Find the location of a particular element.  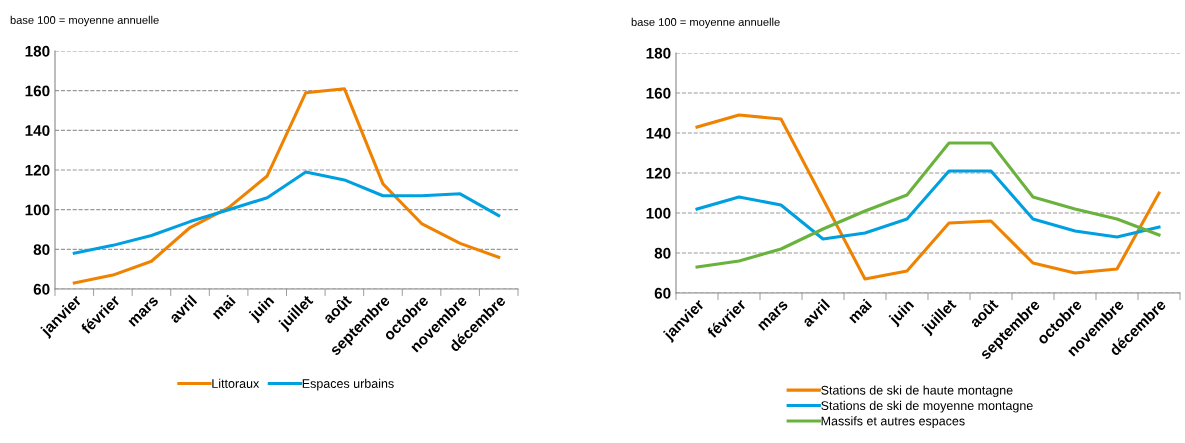

legend-label: Espaces urbains is located at coordinates (348, 384).